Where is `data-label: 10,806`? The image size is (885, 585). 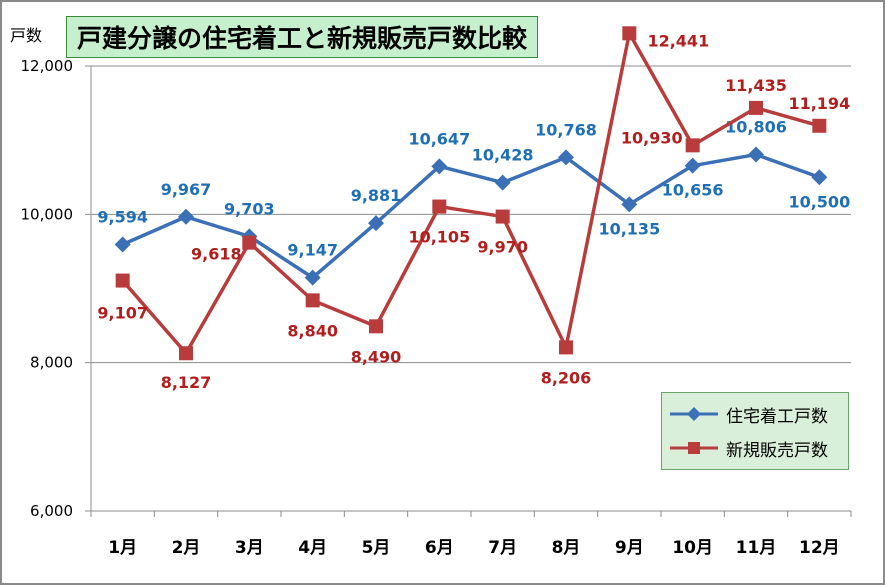
data-label: 10,806 is located at coordinates (756, 127).